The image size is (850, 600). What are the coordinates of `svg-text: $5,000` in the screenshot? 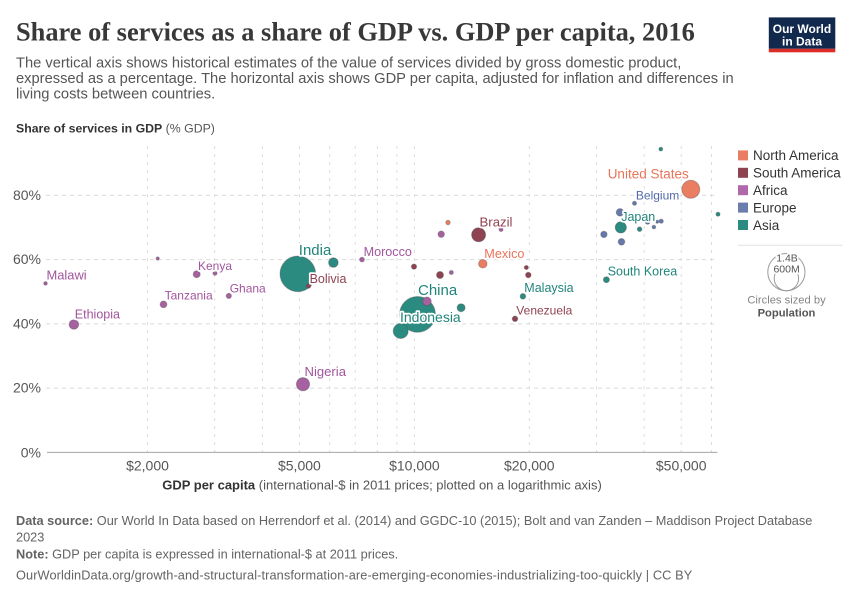 It's located at (299, 466).